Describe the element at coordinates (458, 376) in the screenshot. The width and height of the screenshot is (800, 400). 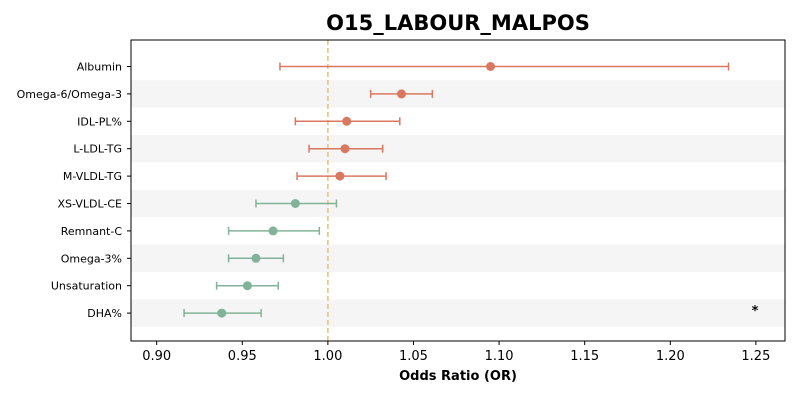
I see `x-axis-label: Odds Ratio (OR)` at that location.